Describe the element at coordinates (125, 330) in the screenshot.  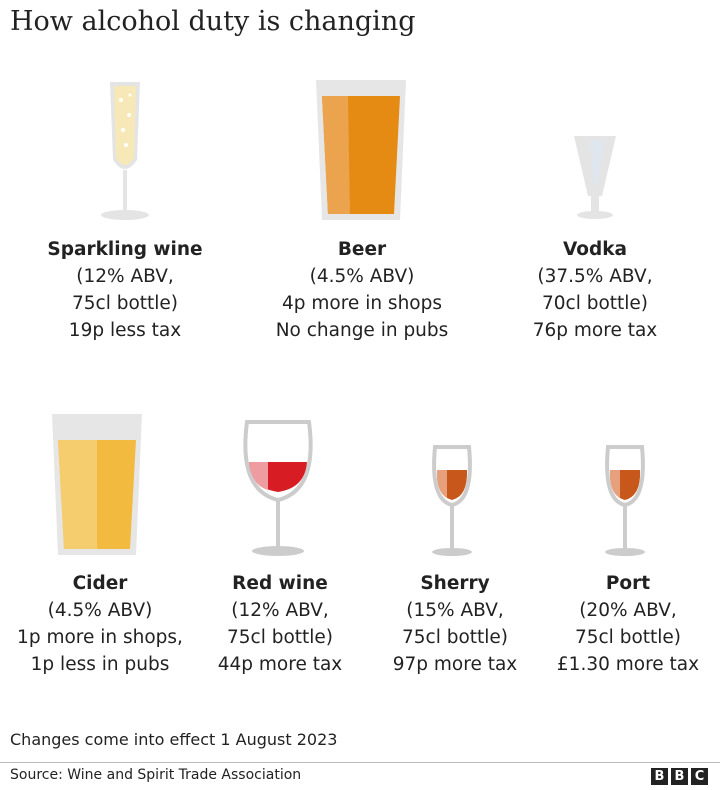
I see `drink-detail: 19p less tax` at that location.